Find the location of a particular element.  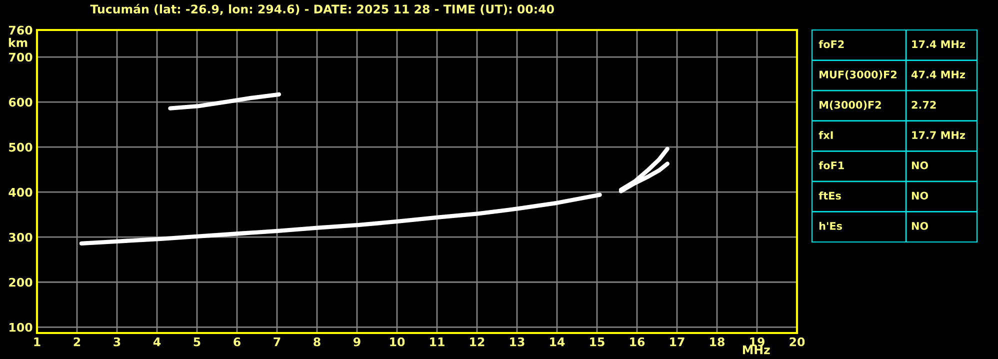

y-tick-label: 300 is located at coordinates (20, 237).